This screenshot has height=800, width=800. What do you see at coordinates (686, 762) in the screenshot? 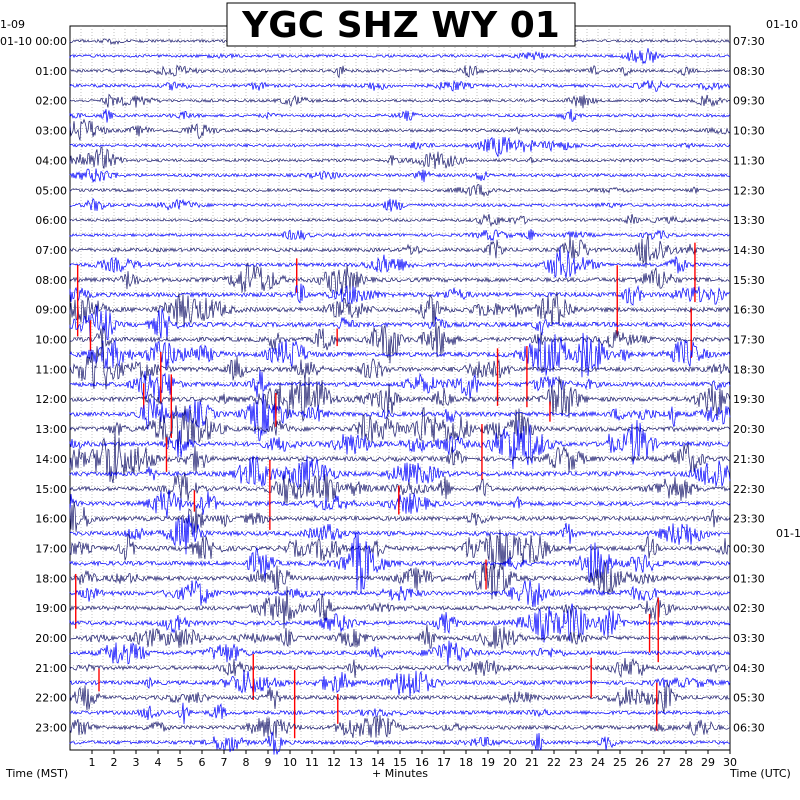
I see `x-tick-label: 28` at bounding box center [686, 762].